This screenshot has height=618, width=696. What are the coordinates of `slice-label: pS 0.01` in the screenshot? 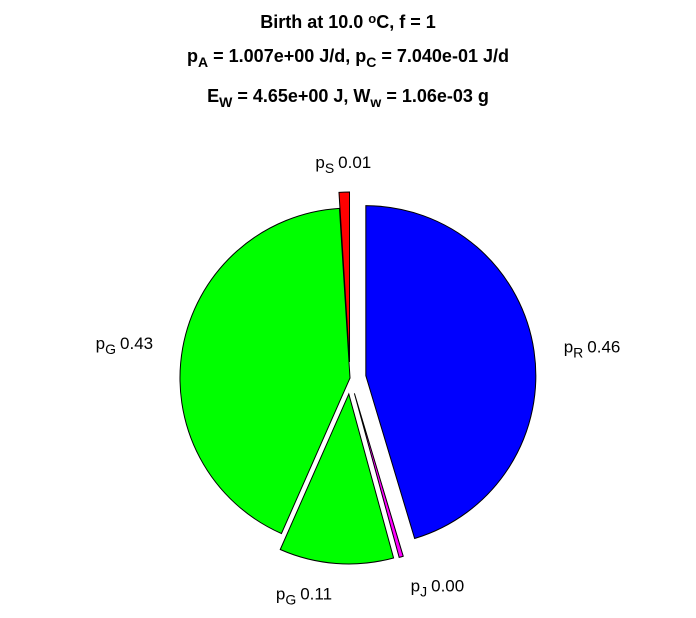 It's located at (343, 164).